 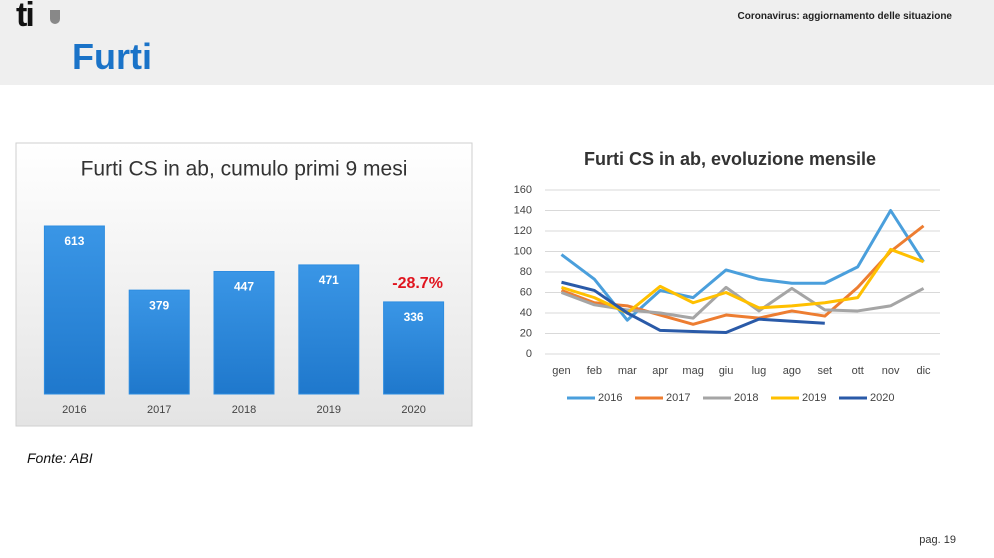 What do you see at coordinates (159, 305) in the screenshot?
I see `value-label: 379` at bounding box center [159, 305].